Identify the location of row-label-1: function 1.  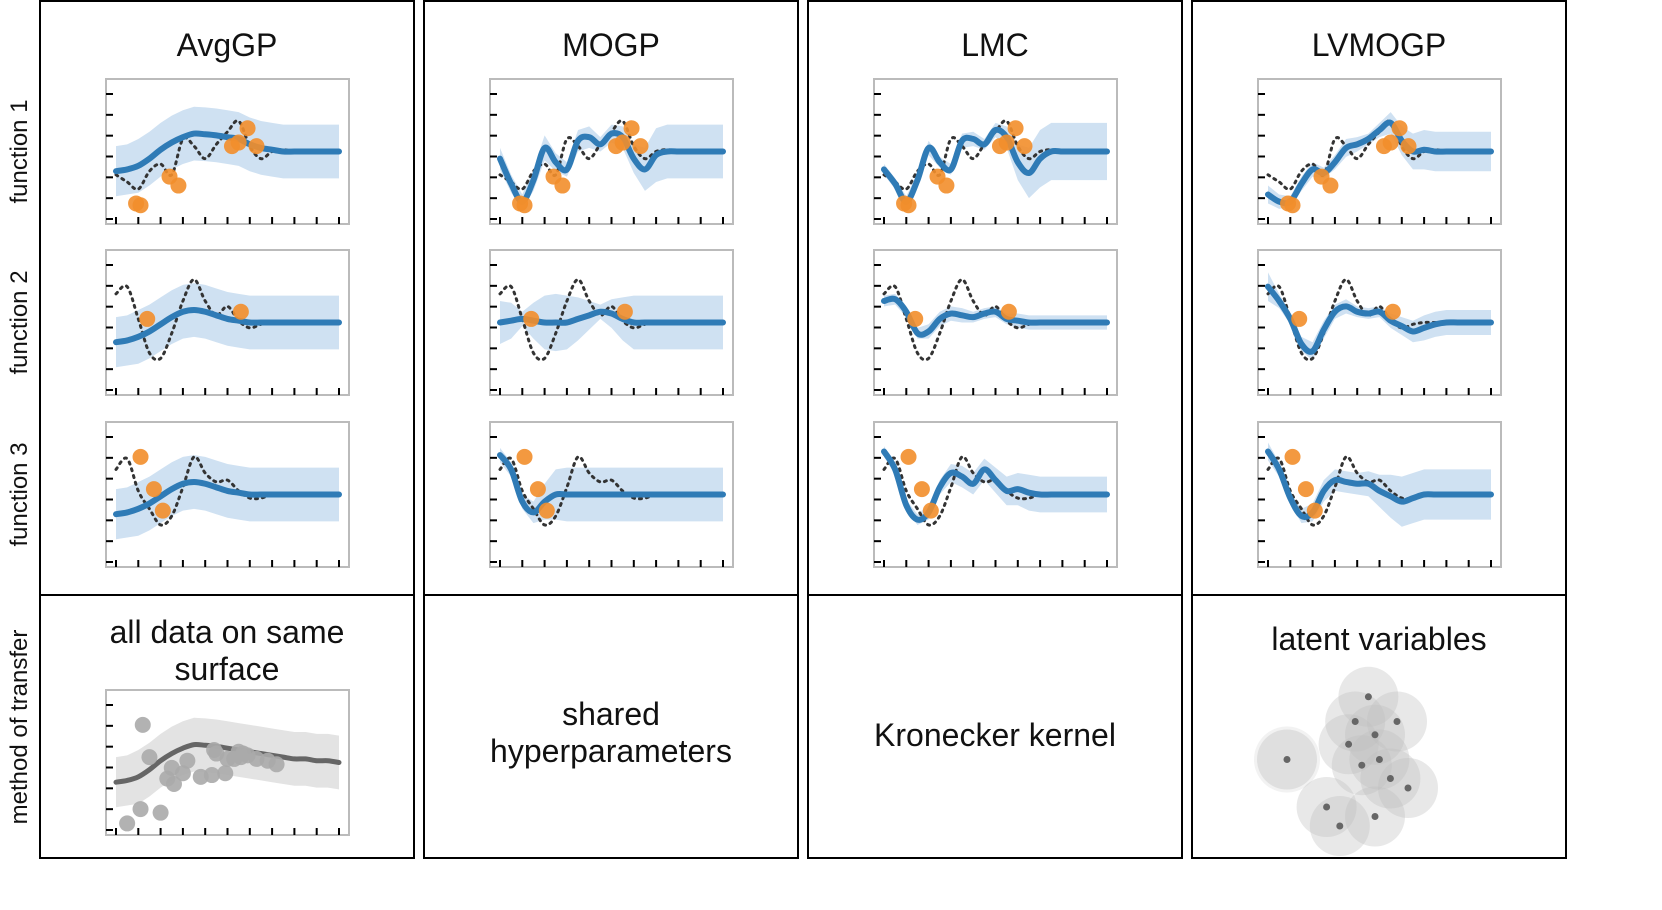
(19, 151).